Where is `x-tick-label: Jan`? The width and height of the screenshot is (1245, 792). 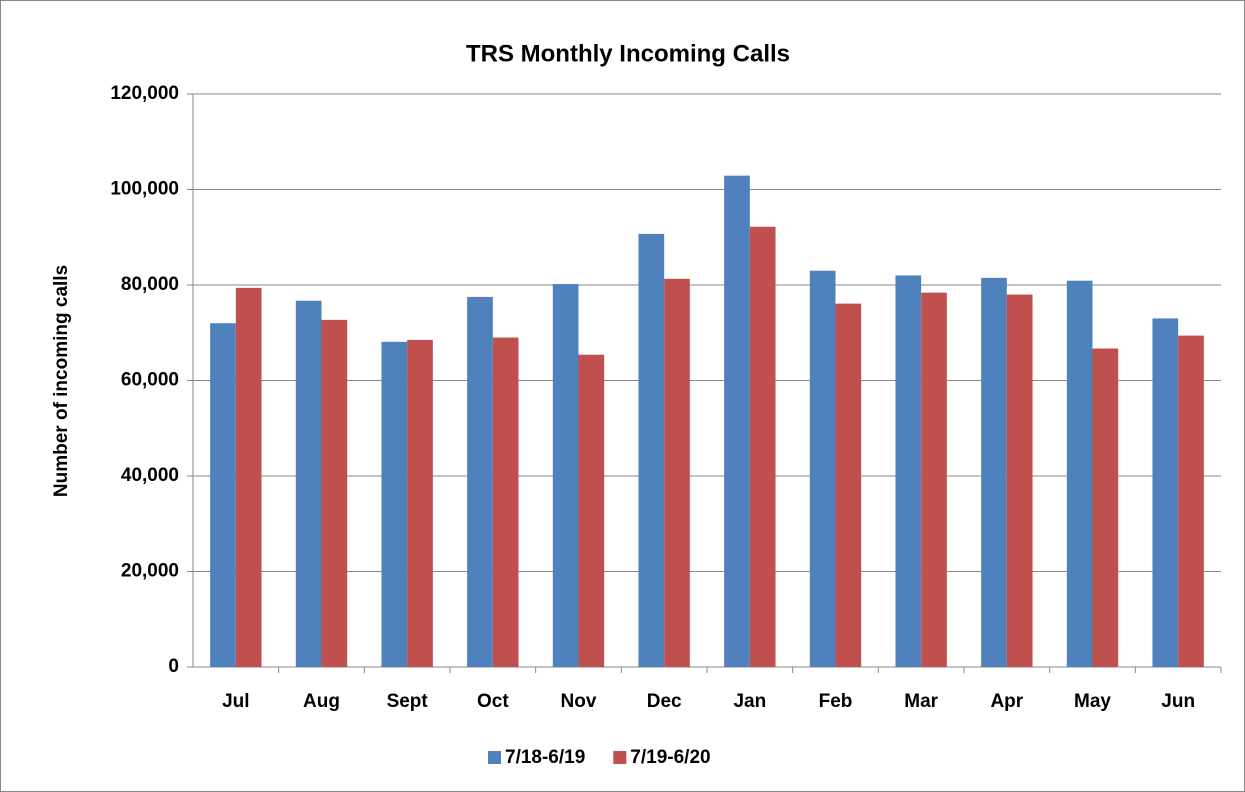 x-tick-label: Jan is located at coordinates (749, 701).